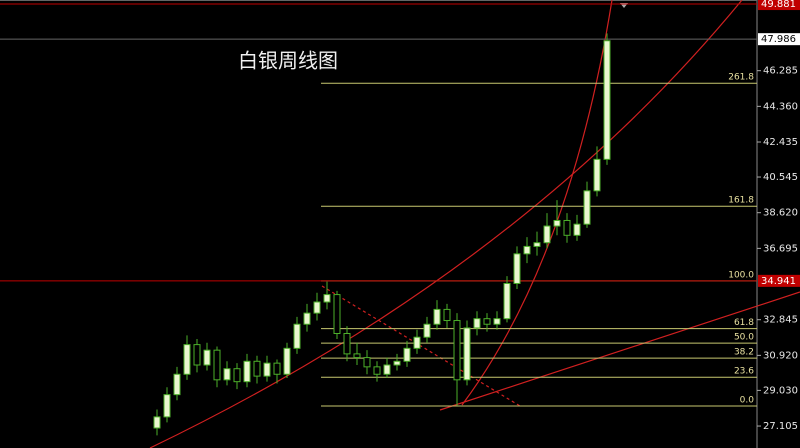 The height and width of the screenshot is (448, 800). I want to click on y-tick-label: 38.620, so click(780, 213).